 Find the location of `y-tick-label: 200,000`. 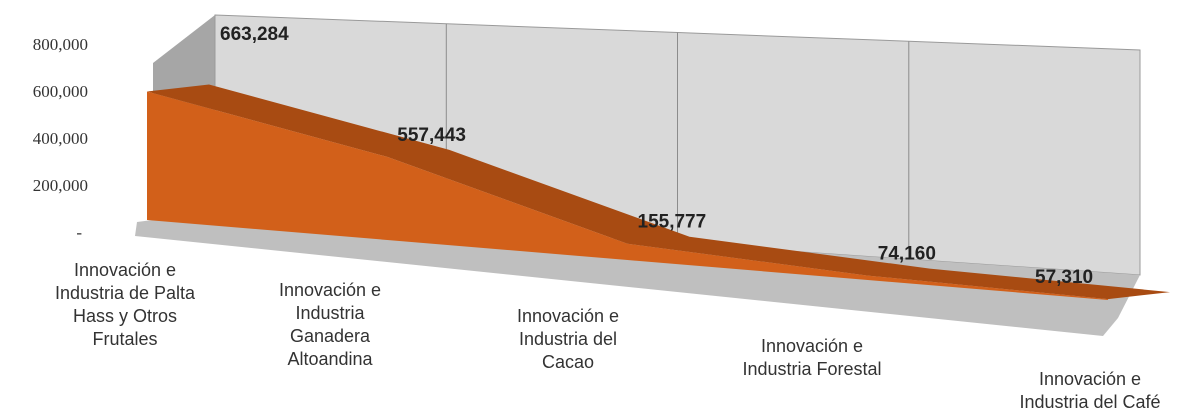

y-tick-label: 200,000 is located at coordinates (60, 185).